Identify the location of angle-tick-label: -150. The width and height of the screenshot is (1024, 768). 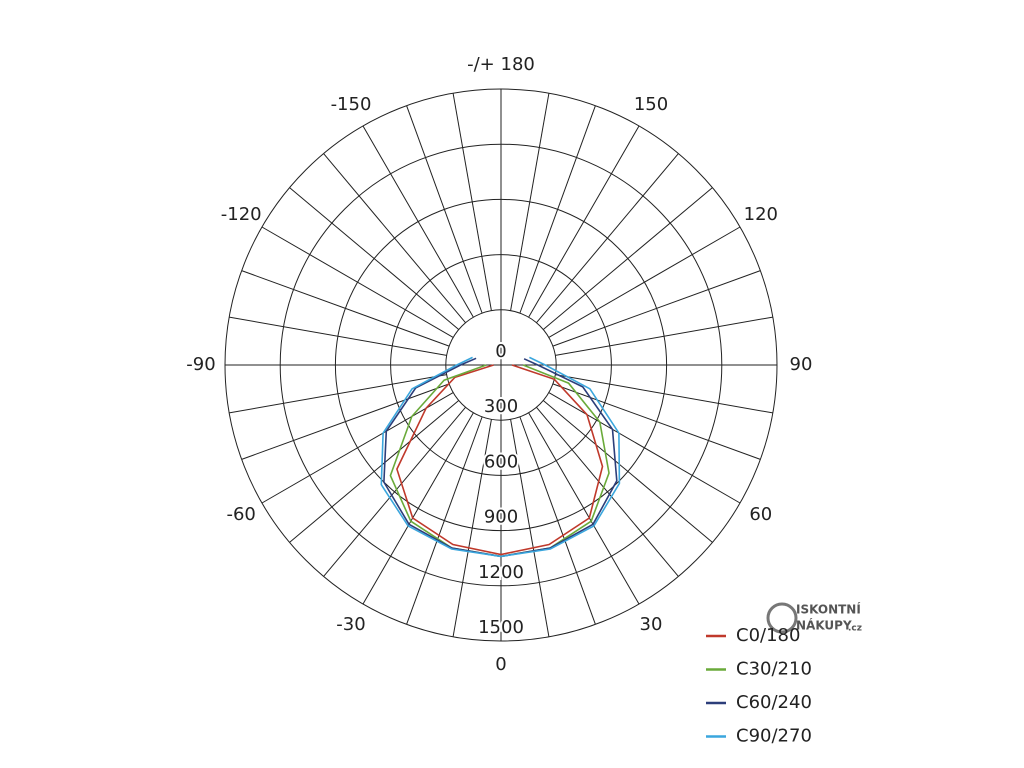
(351, 104).